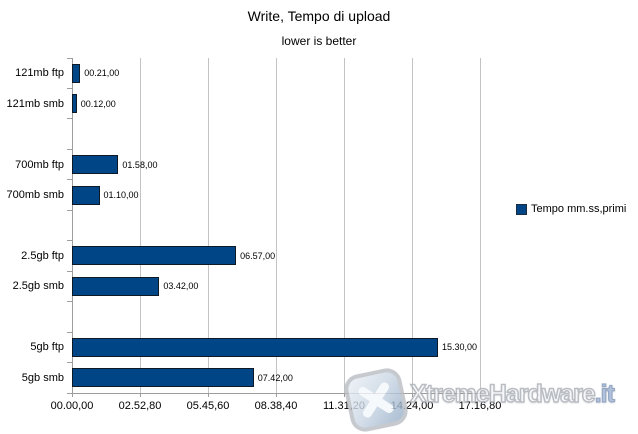 The width and height of the screenshot is (638, 434). I want to click on value-label: 00.21,00, so click(102, 73).